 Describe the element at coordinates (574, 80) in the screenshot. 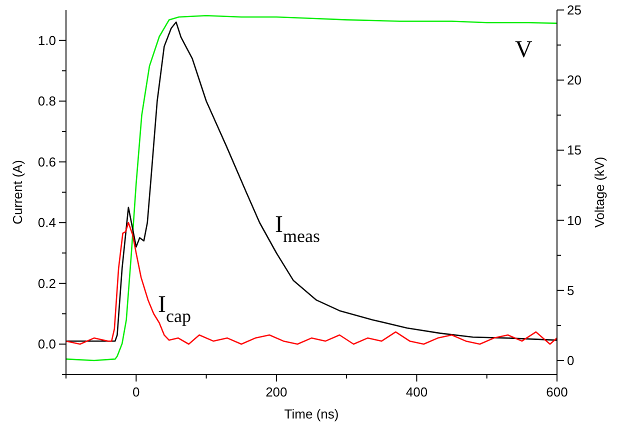

I see `y2-tick-label: 20` at that location.